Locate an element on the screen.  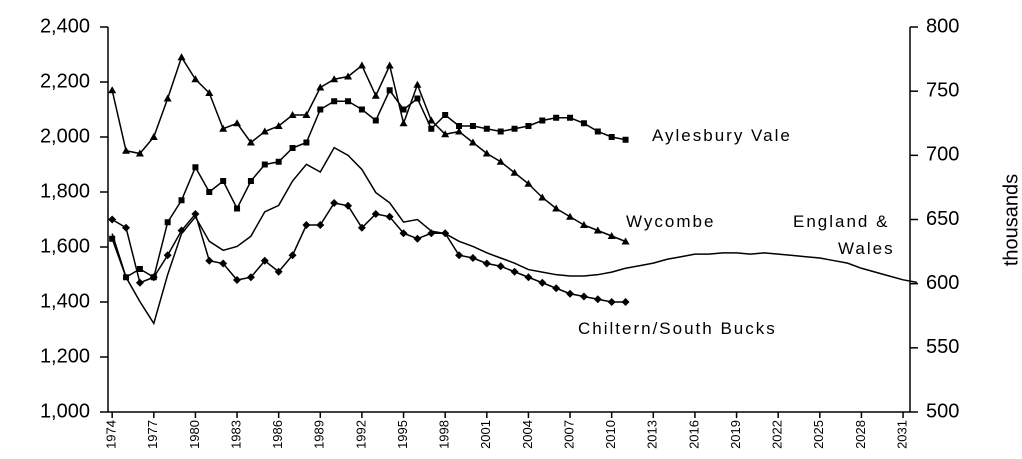
x-tick-label: 2001 is located at coordinates (485, 434).